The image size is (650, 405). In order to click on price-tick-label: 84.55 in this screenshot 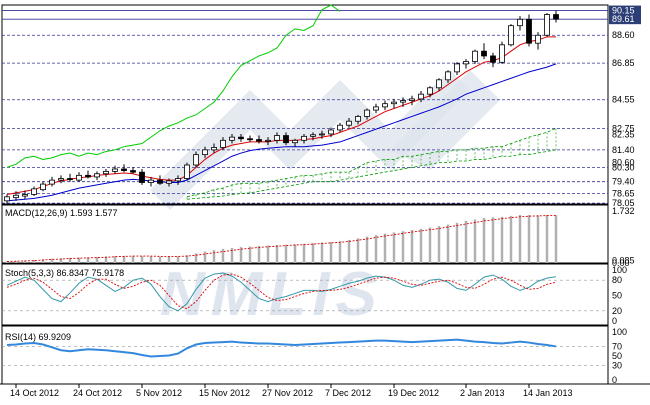, I will do `click(623, 100)`.